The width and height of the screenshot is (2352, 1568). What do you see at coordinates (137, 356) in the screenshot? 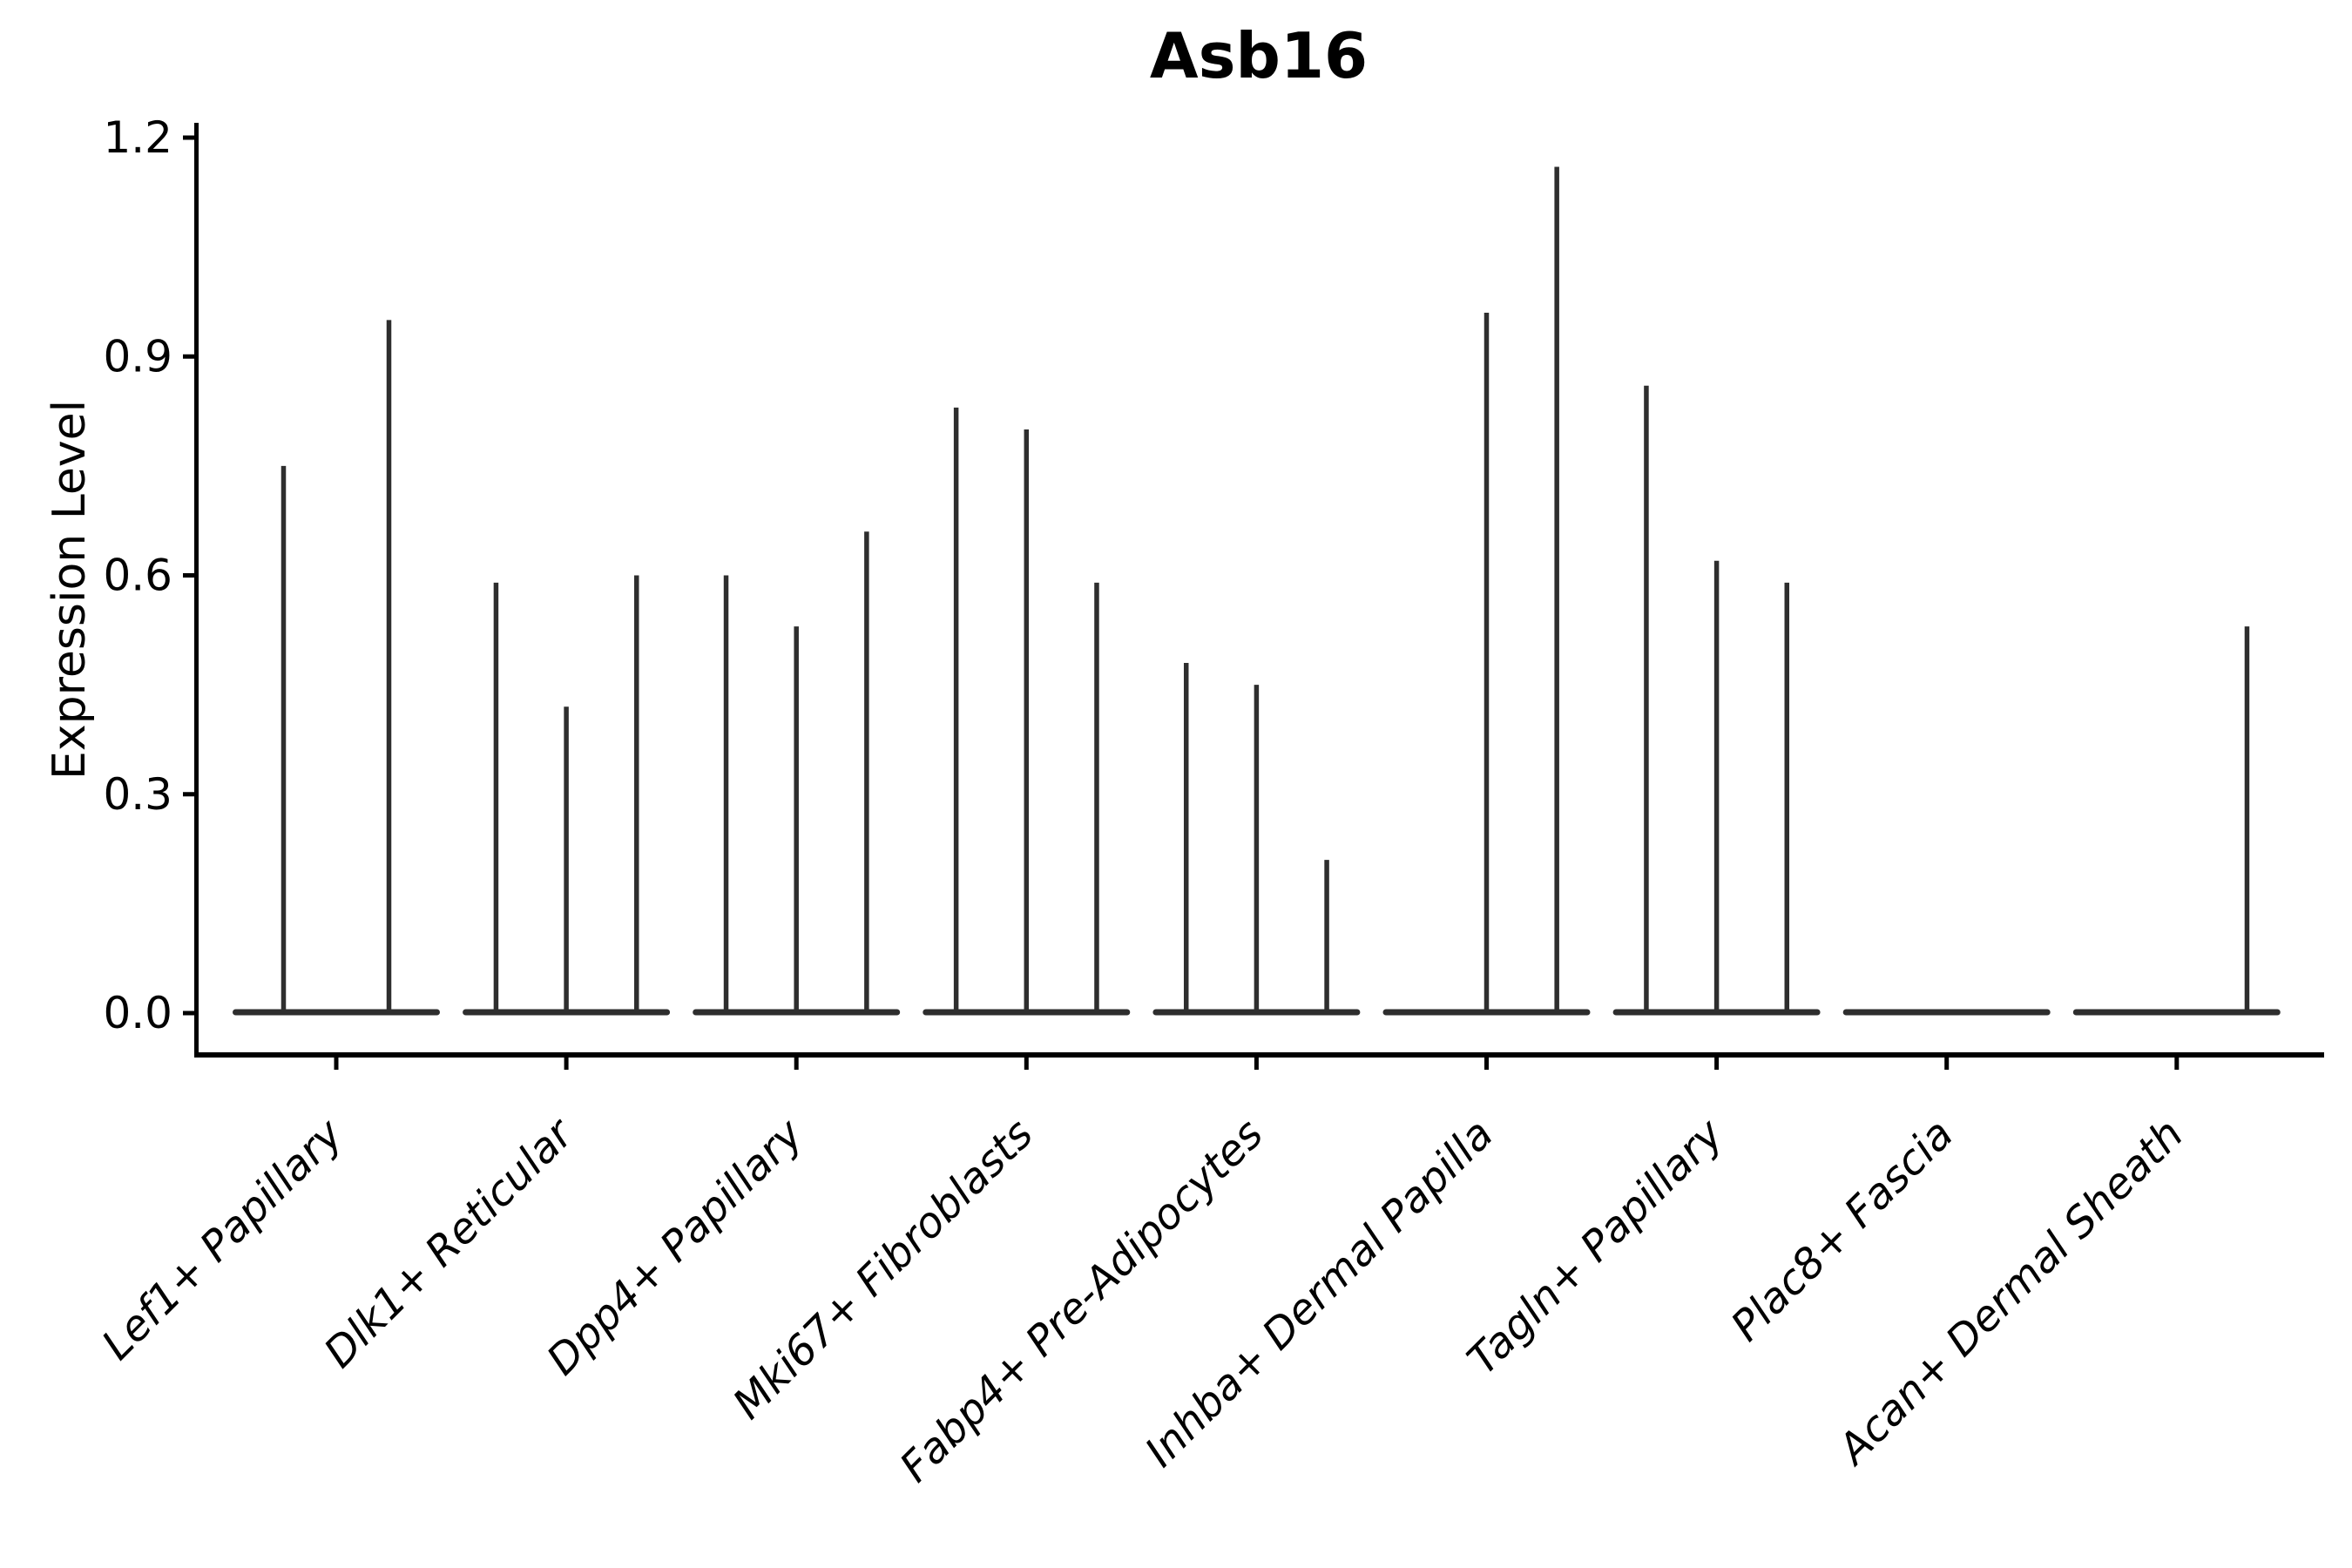
I see `y-tick-label: 0.9` at bounding box center [137, 356].